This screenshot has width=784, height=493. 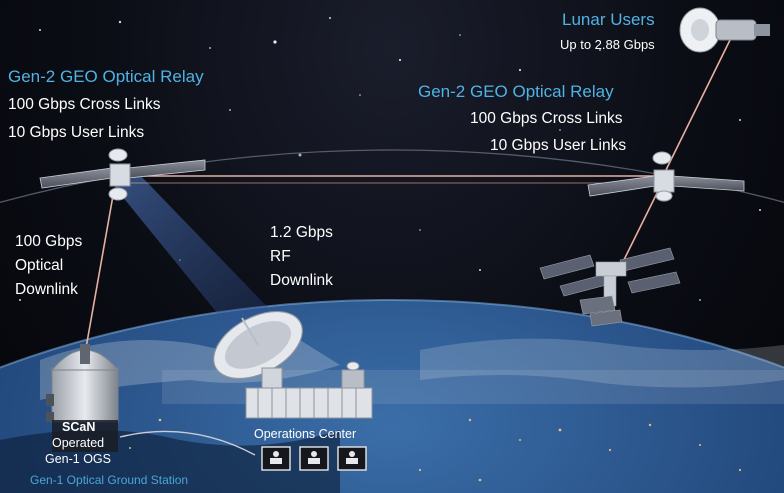 What do you see at coordinates (724, 30) in the screenshot?
I see `lunar-spacecraft` at bounding box center [724, 30].